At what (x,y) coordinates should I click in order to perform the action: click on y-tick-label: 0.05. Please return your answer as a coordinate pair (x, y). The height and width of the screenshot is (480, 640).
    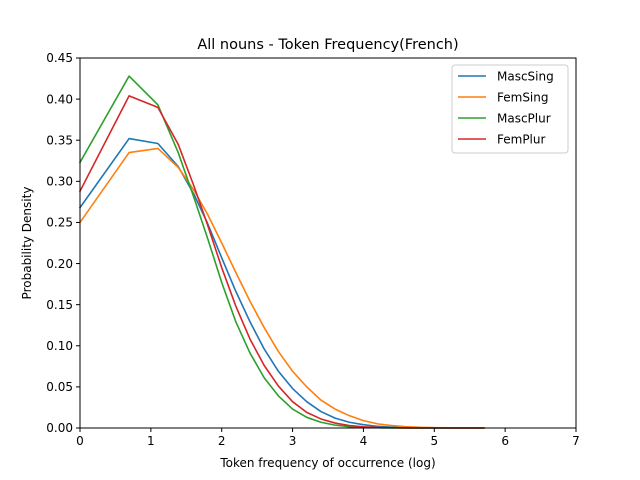
    Looking at the image, I should click on (59, 387).